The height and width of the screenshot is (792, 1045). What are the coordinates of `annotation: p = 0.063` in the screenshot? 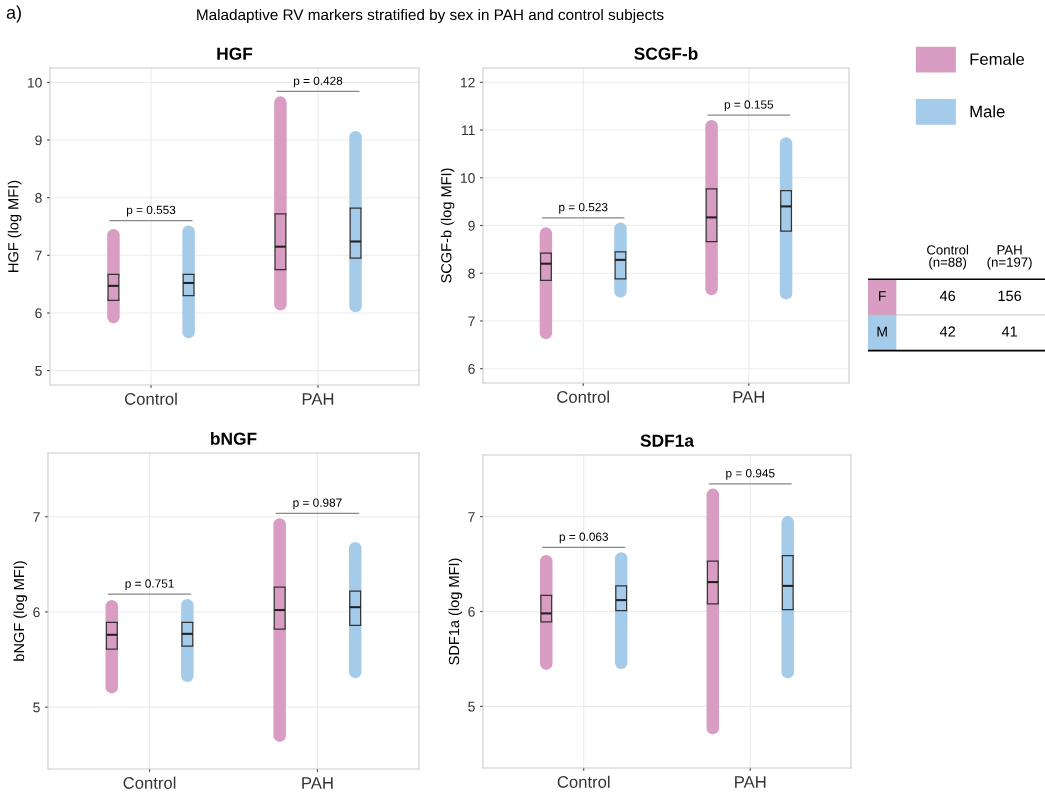 It's located at (584, 538).